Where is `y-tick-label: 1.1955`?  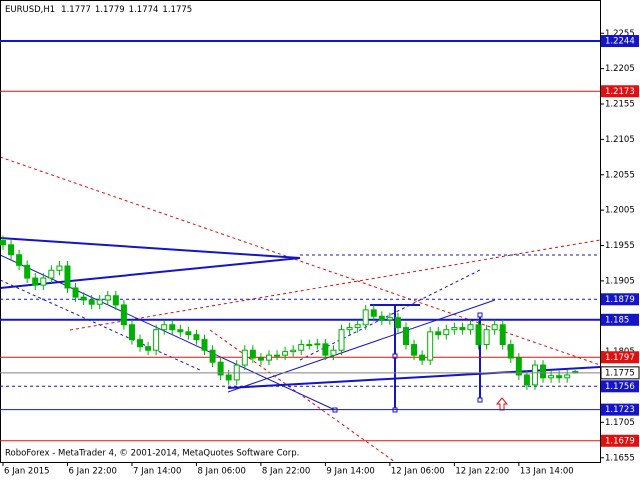 y-tick-label: 1.1955 is located at coordinates (620, 246).